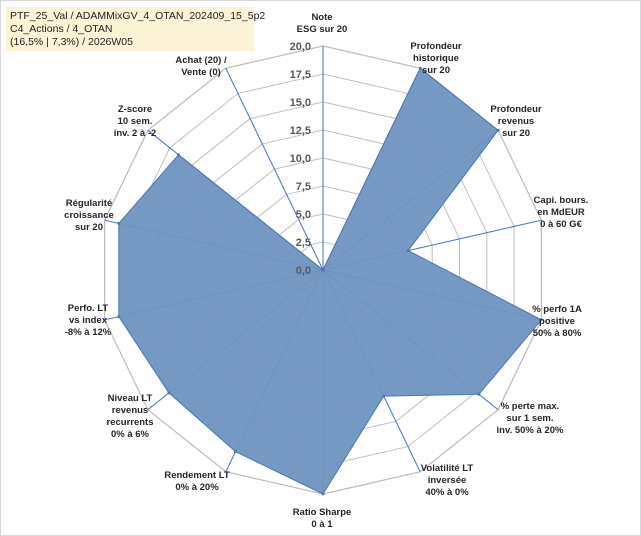 The height and width of the screenshot is (536, 641). Describe the element at coordinates (303, 243) in the screenshot. I see `tick-label: 2,5` at that location.